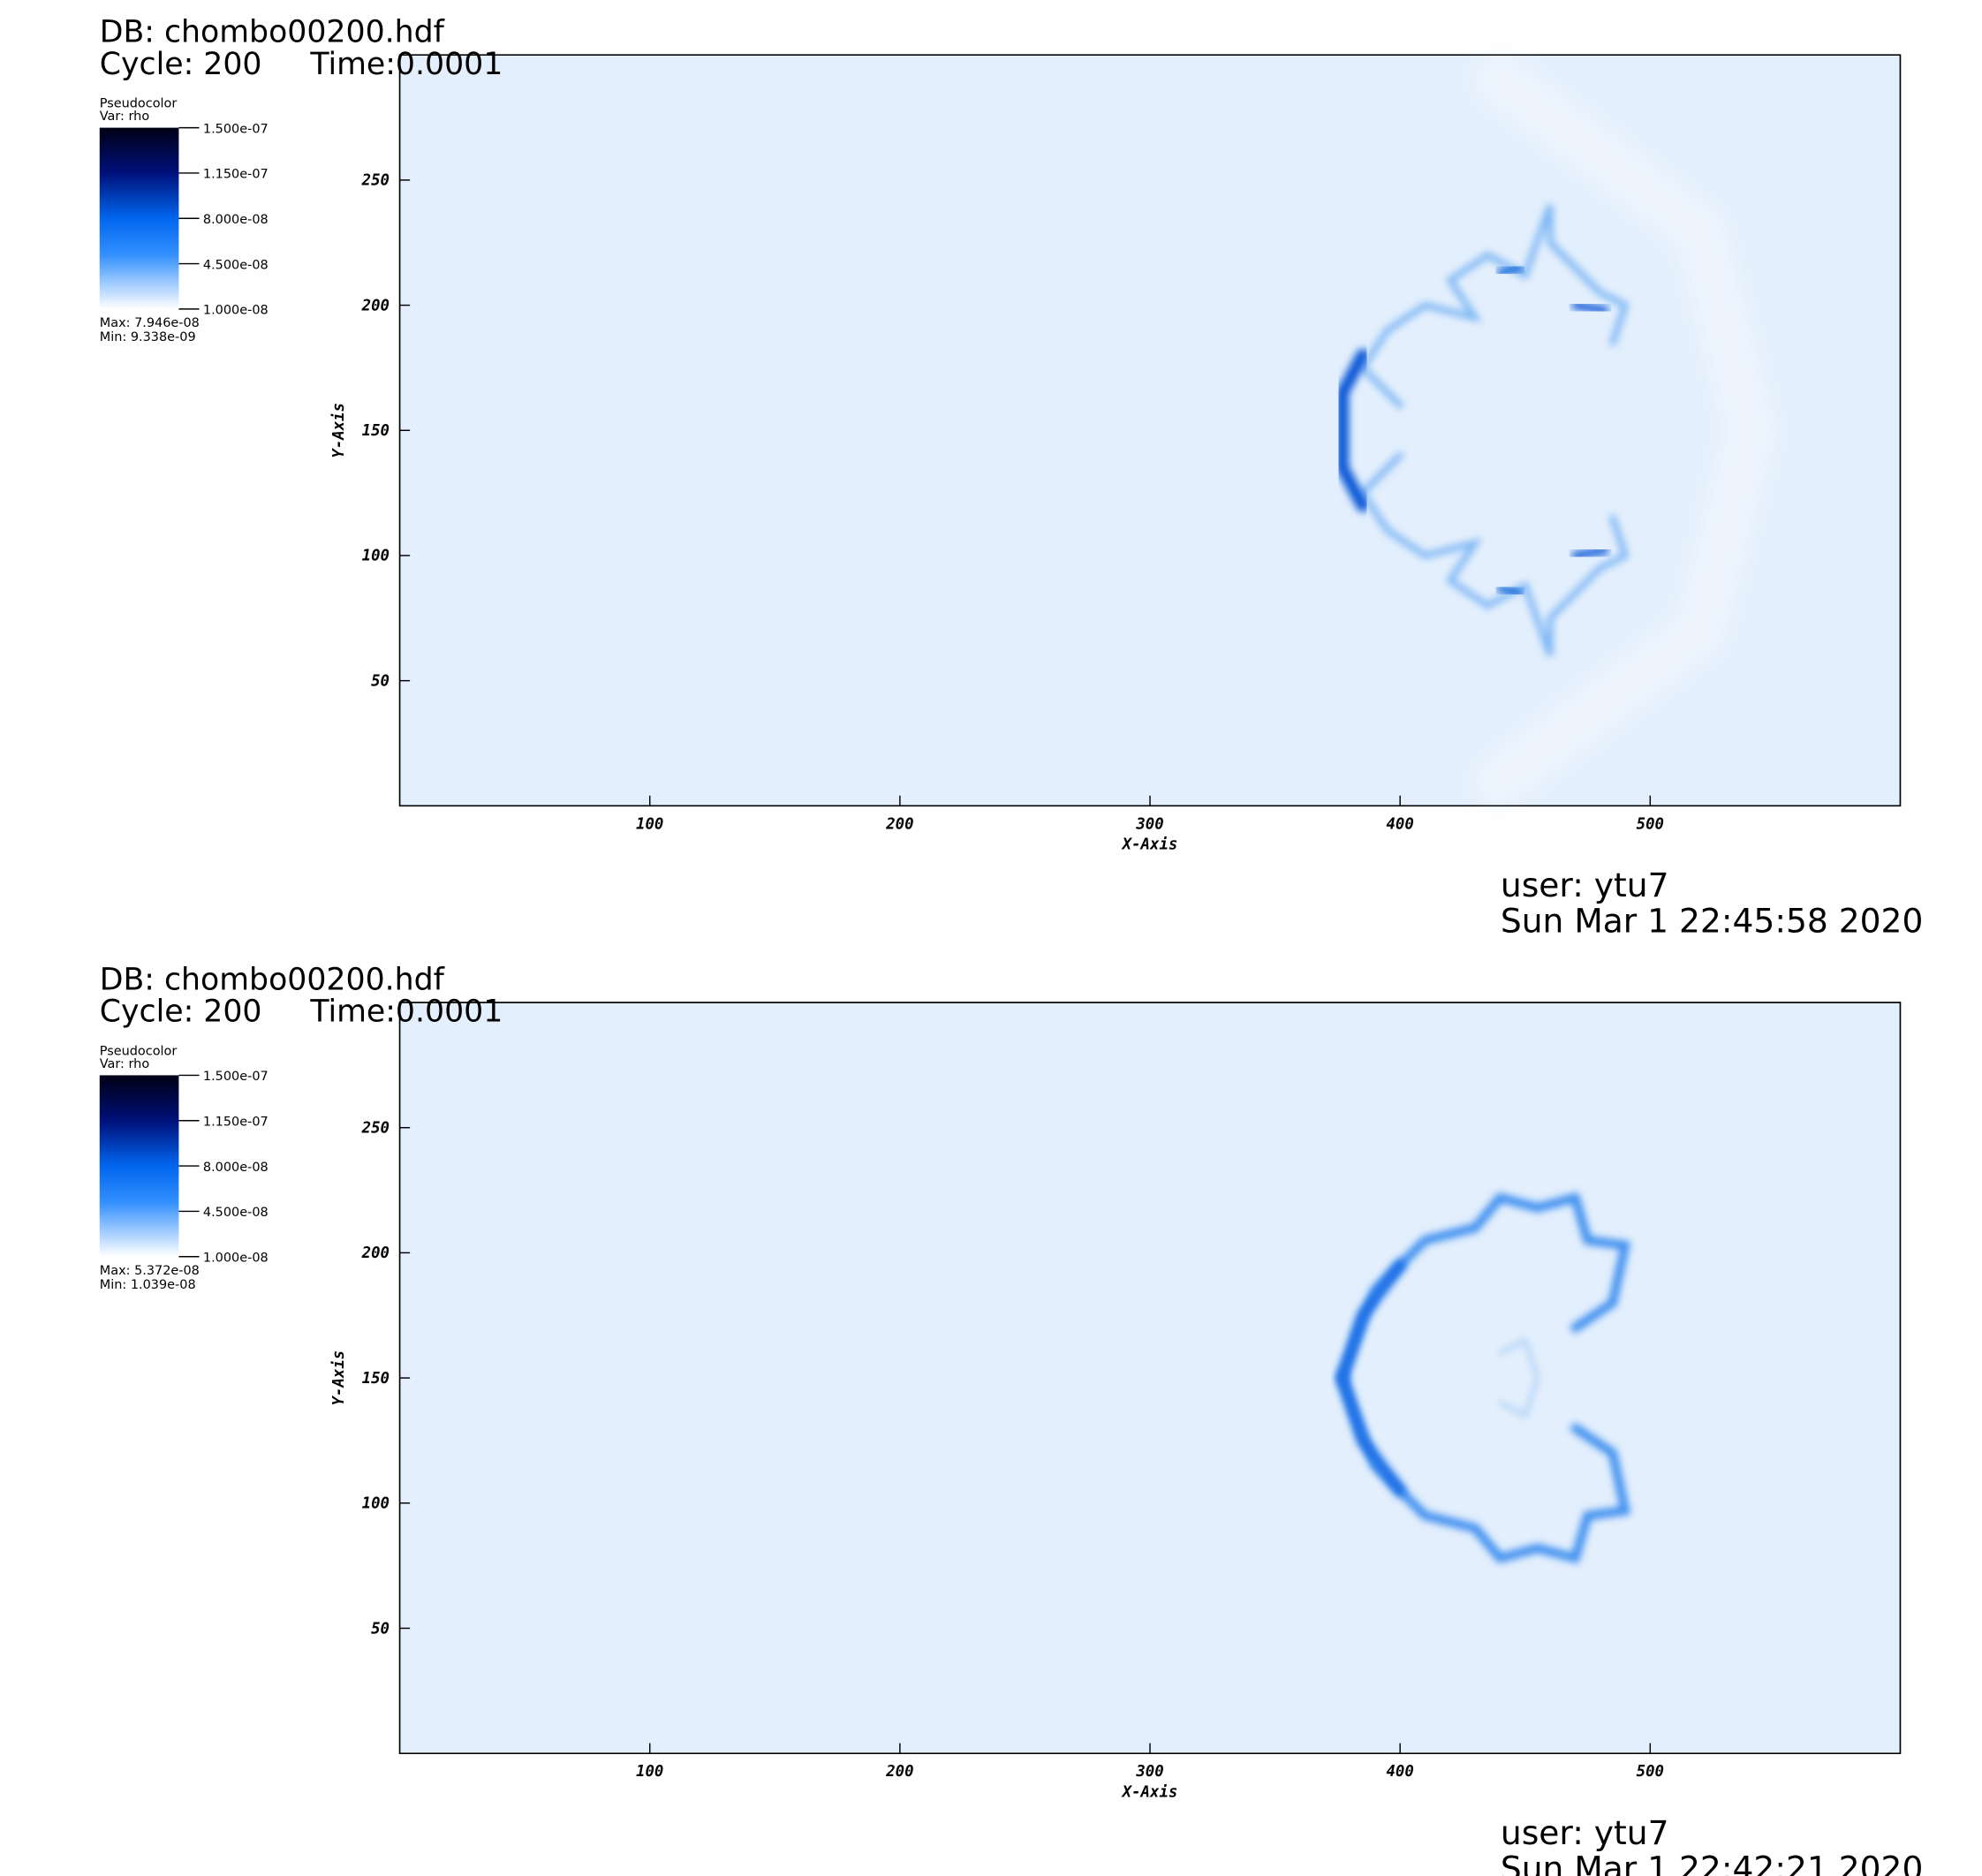 The width and height of the screenshot is (1982, 1876). Describe the element at coordinates (1712, 1863) in the screenshot. I see `date-label: Sun Mar 1 22:42:21 2020` at that location.